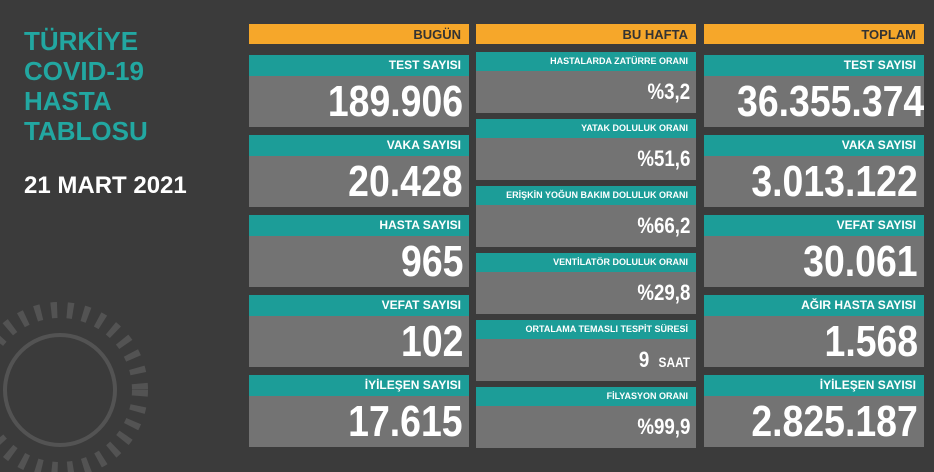 The height and width of the screenshot is (472, 934). What do you see at coordinates (586, 226) in the screenshot?
I see `item-value: %66,2` at bounding box center [586, 226].